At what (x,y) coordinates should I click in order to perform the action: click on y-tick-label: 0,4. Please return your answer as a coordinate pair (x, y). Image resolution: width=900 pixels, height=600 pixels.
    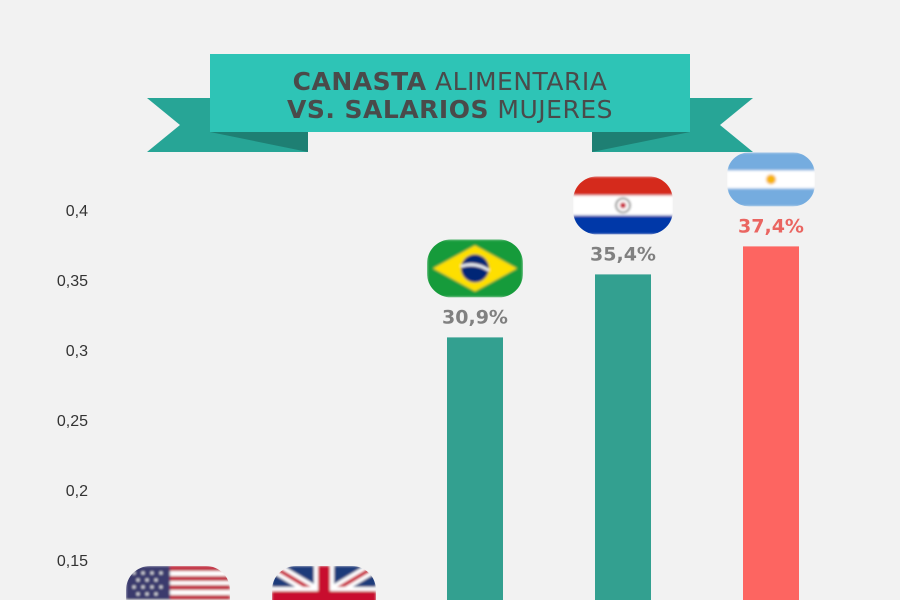
    Looking at the image, I should click on (77, 211).